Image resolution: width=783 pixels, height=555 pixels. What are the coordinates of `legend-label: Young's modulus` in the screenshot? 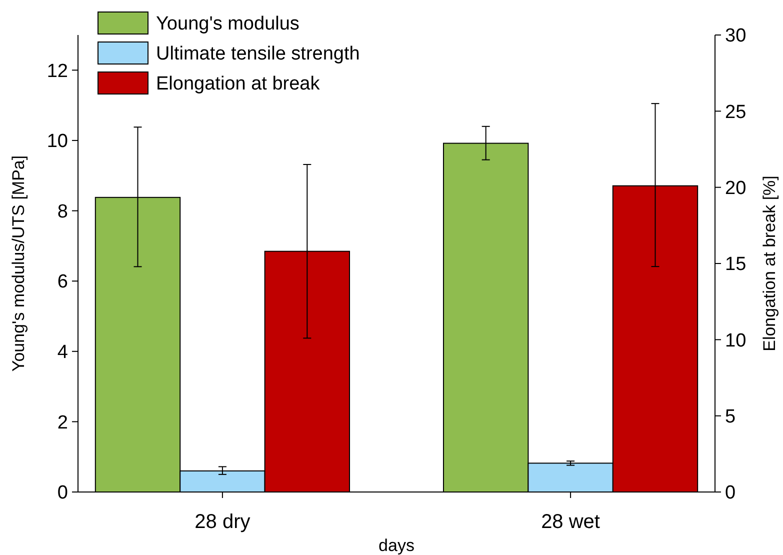 It's located at (228, 24).